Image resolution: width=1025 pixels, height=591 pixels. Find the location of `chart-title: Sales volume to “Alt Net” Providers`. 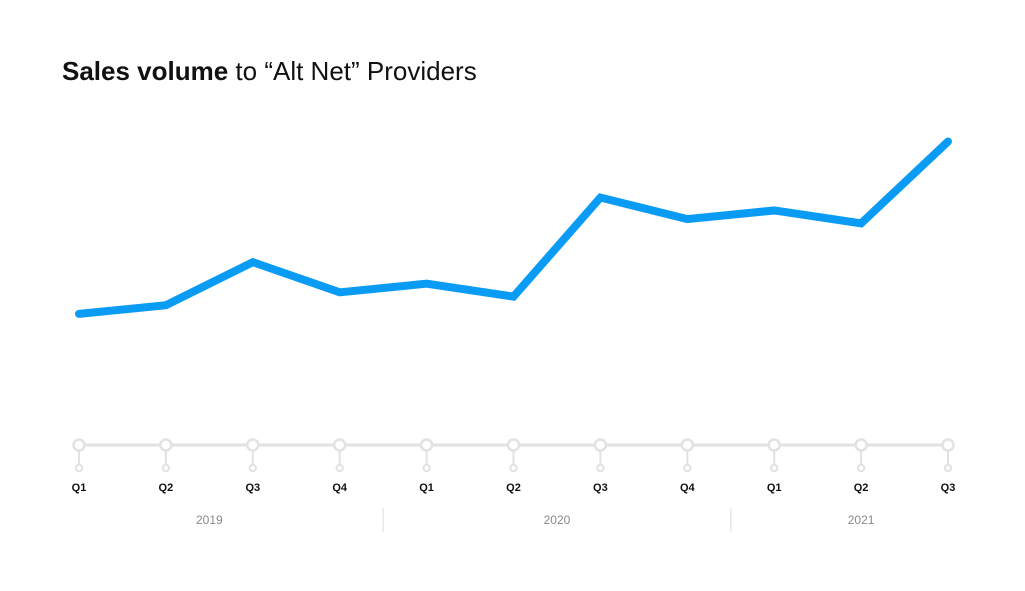

chart-title: Sales volume to “Alt Net” Providers is located at coordinates (269, 71).